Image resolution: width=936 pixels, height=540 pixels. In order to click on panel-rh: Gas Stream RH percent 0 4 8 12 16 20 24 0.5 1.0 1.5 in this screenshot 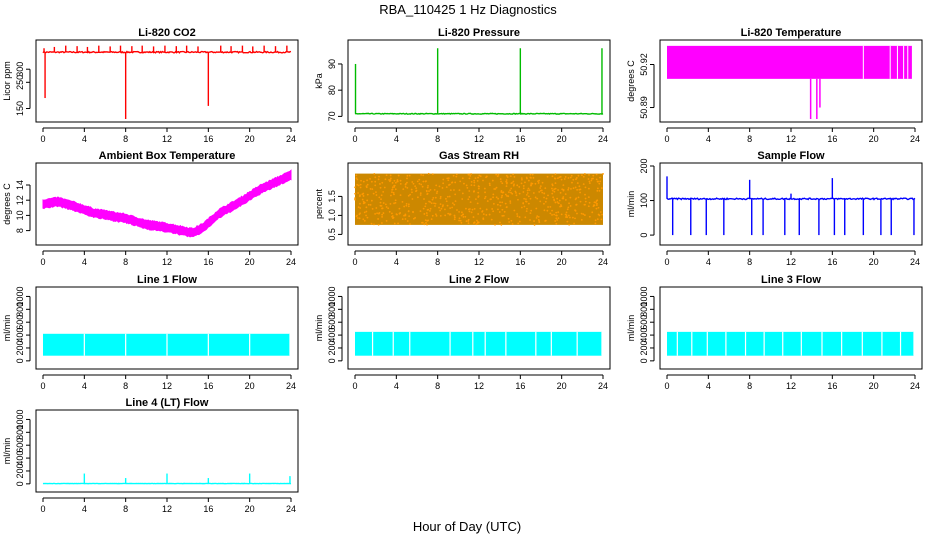, I will do `click(462, 208)`.